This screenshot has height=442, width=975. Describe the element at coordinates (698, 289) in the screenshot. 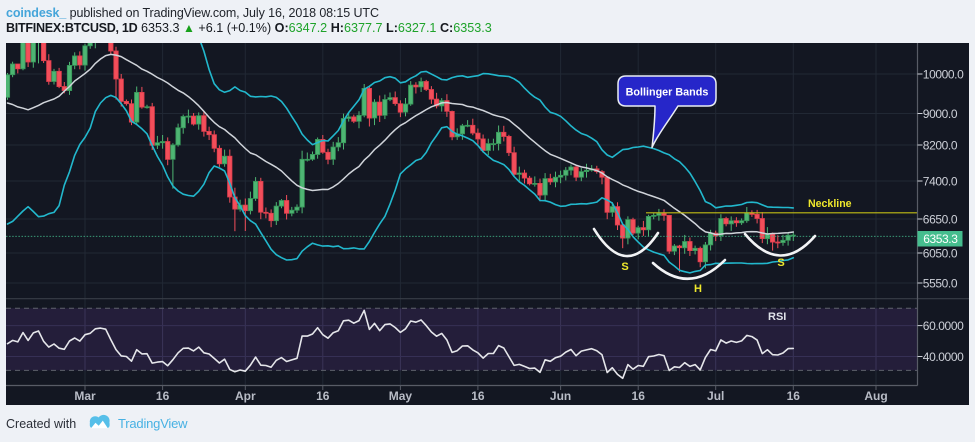

I see `svg-text: H` at that location.